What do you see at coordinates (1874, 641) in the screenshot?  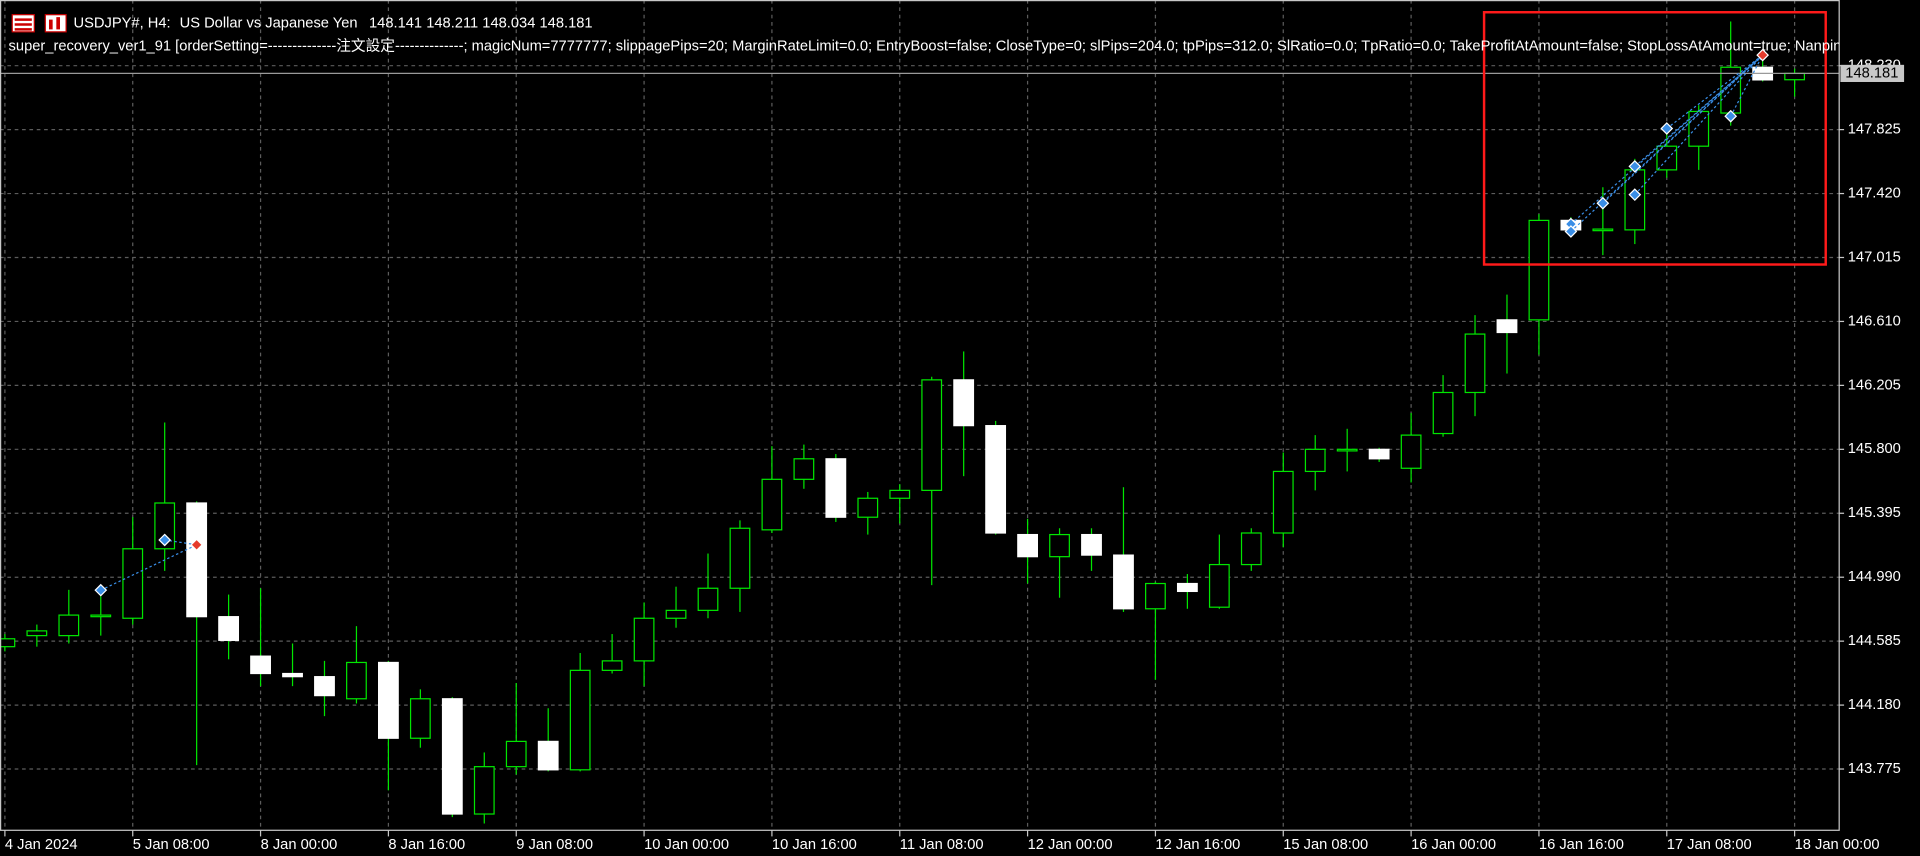 I see `y-tick-label: 144.585` at bounding box center [1874, 641].